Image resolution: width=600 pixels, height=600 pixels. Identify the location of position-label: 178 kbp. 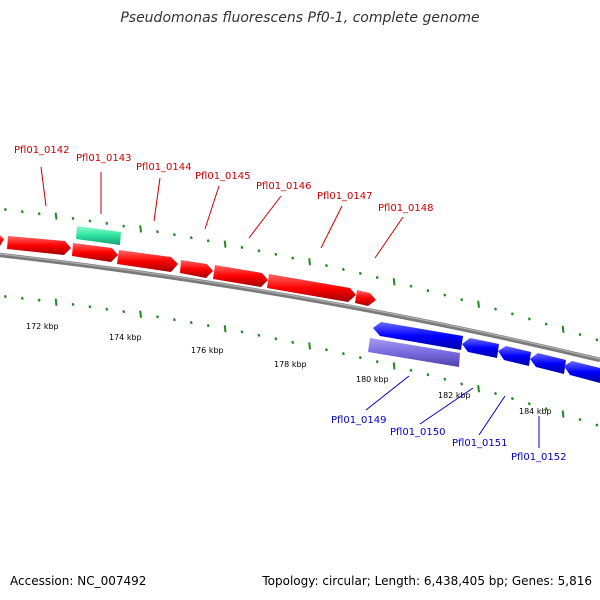
(290, 364).